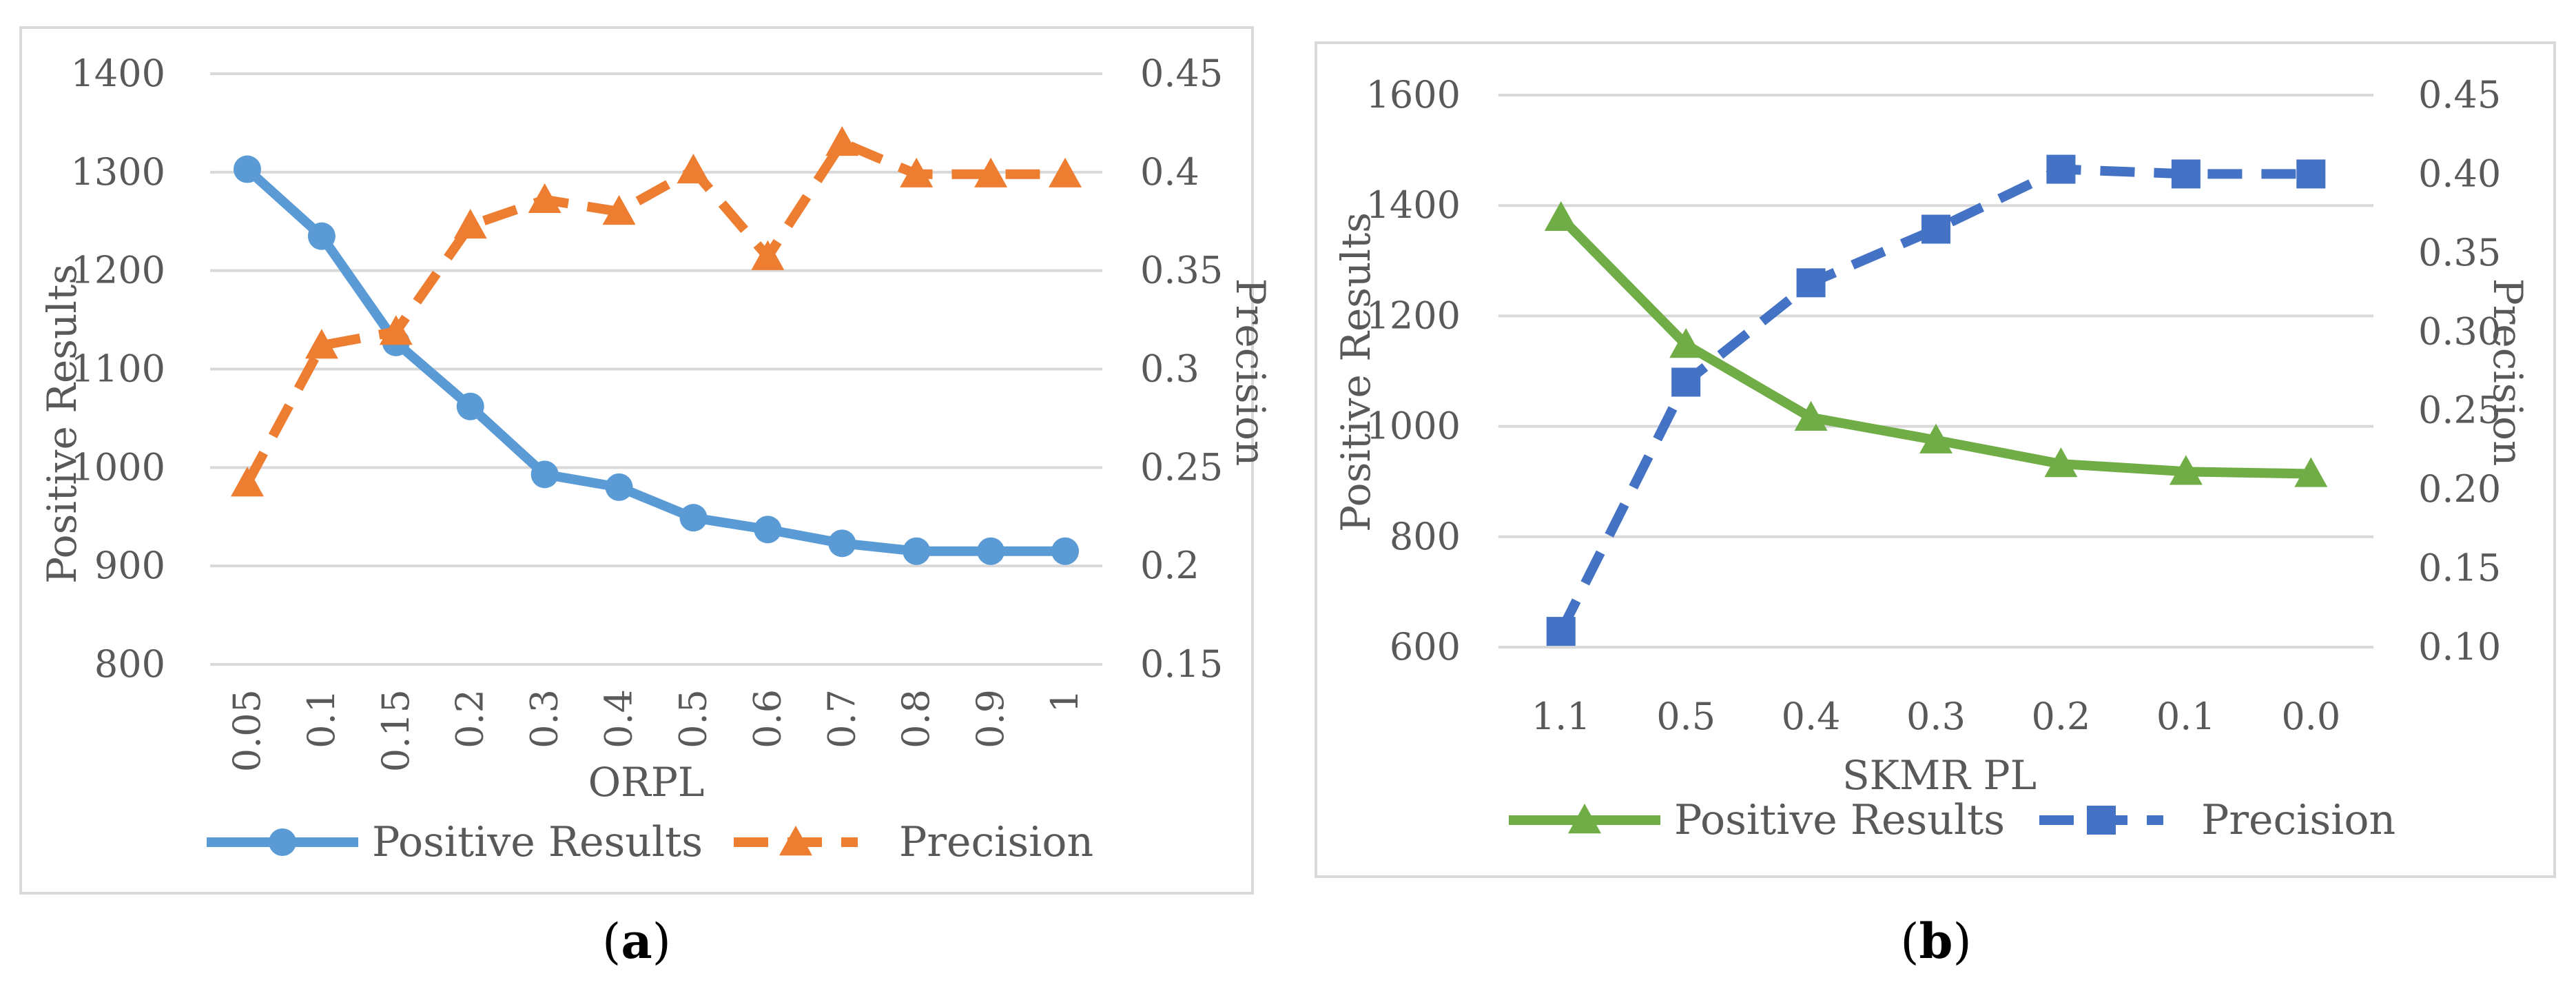 This screenshot has height=989, width=2576. I want to click on panel-a-caption-letter: a, so click(636, 941).